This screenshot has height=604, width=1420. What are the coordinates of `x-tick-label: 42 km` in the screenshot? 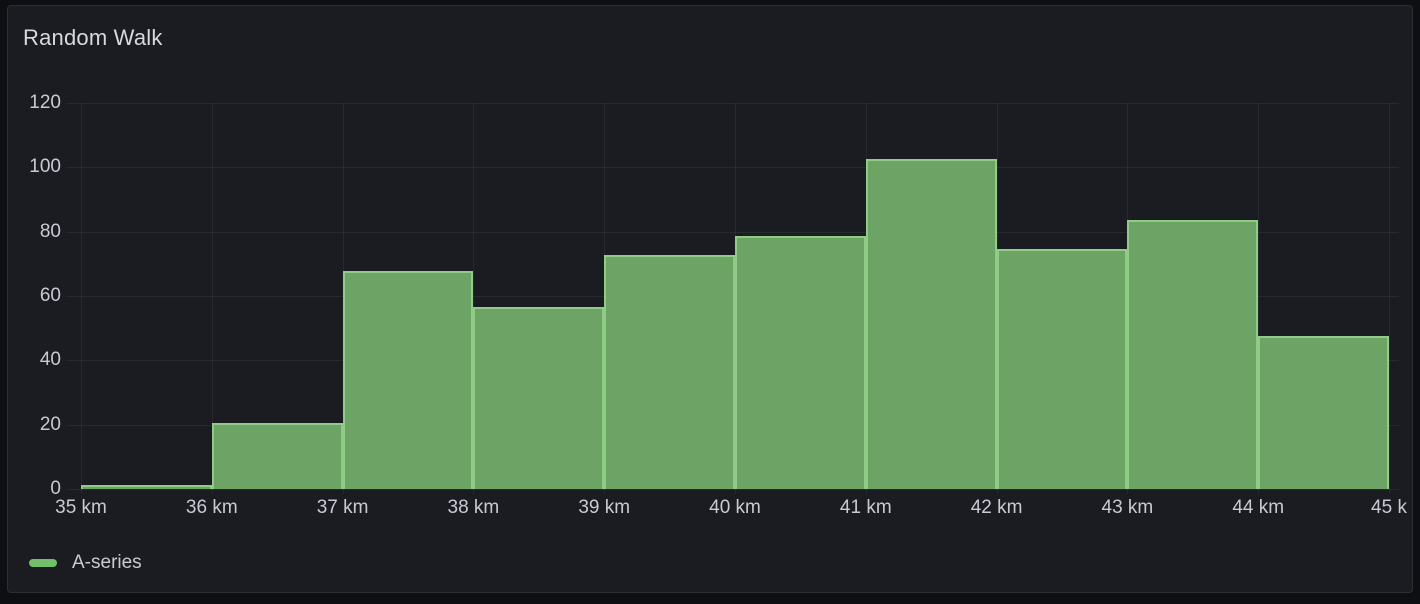 It's located at (996, 507).